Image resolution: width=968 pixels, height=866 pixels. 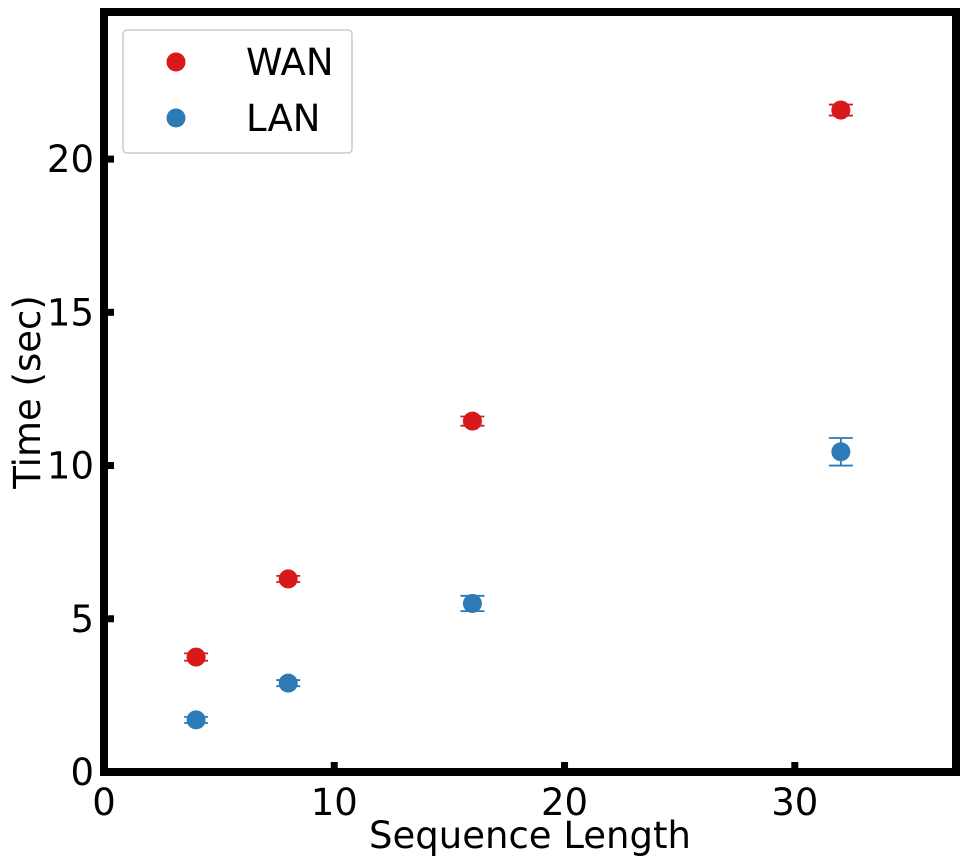 I want to click on x-tick-label-0: 0, so click(x=104, y=802).